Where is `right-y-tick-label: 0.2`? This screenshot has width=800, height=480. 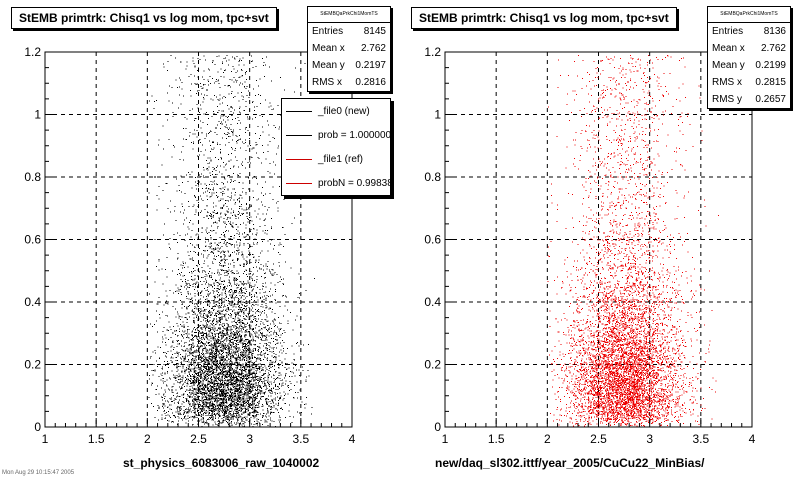
right-y-tick-label: 0.2 is located at coordinates (432, 365).